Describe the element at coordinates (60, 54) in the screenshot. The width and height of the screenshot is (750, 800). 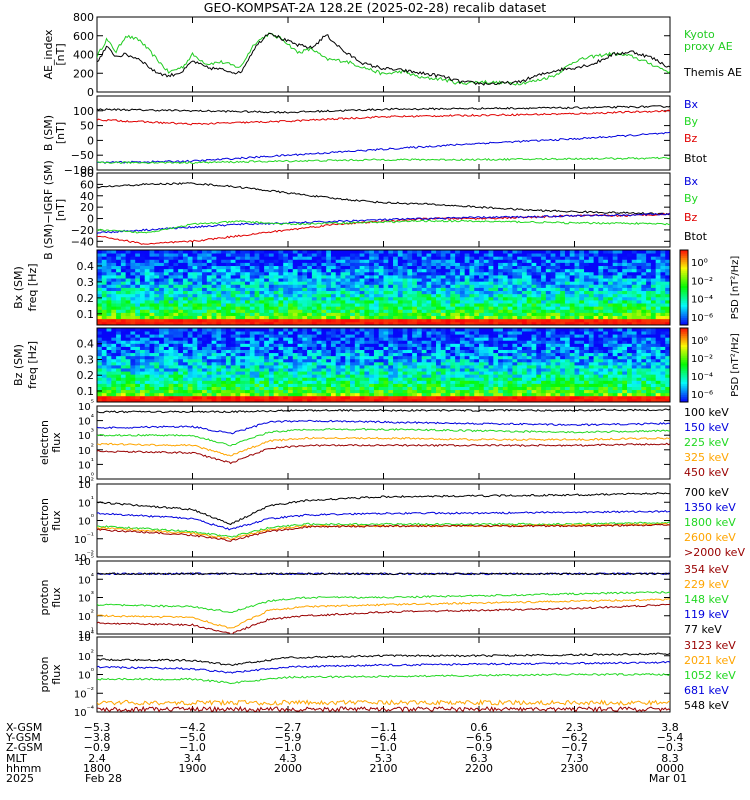
I see `ylabel-0-b: [nT]` at that location.